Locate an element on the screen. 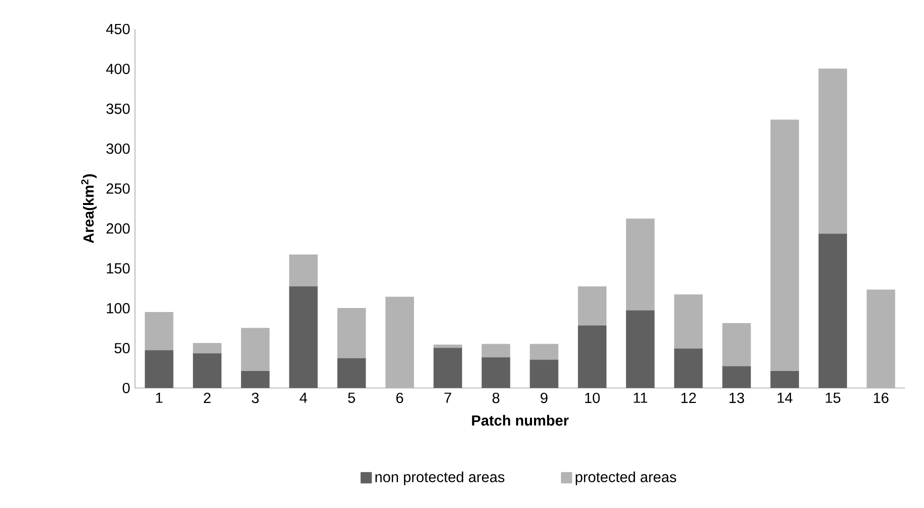 The image size is (924, 508). x-tick-label: 15 is located at coordinates (833, 397).